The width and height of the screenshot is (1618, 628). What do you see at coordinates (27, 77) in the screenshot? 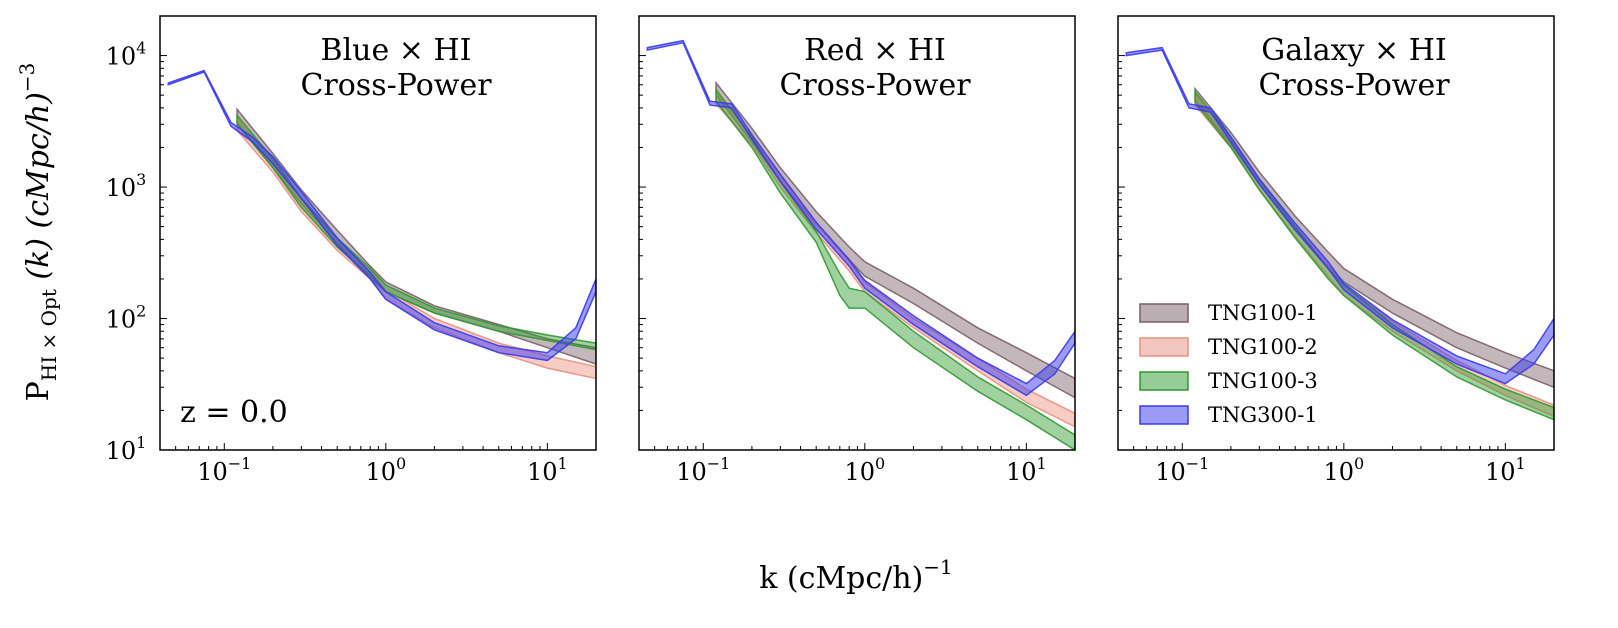
I see `y-axis-label-sup: −3` at bounding box center [27, 77].